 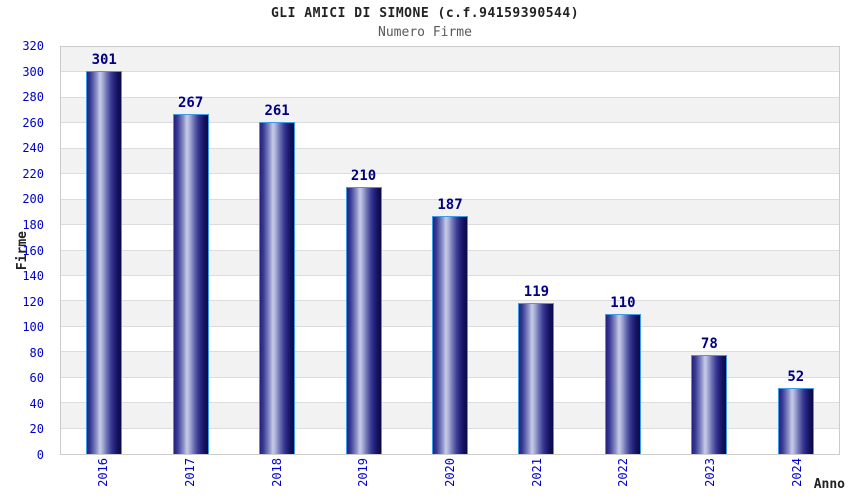 I want to click on bar-value-label: 210, so click(x=363, y=175).